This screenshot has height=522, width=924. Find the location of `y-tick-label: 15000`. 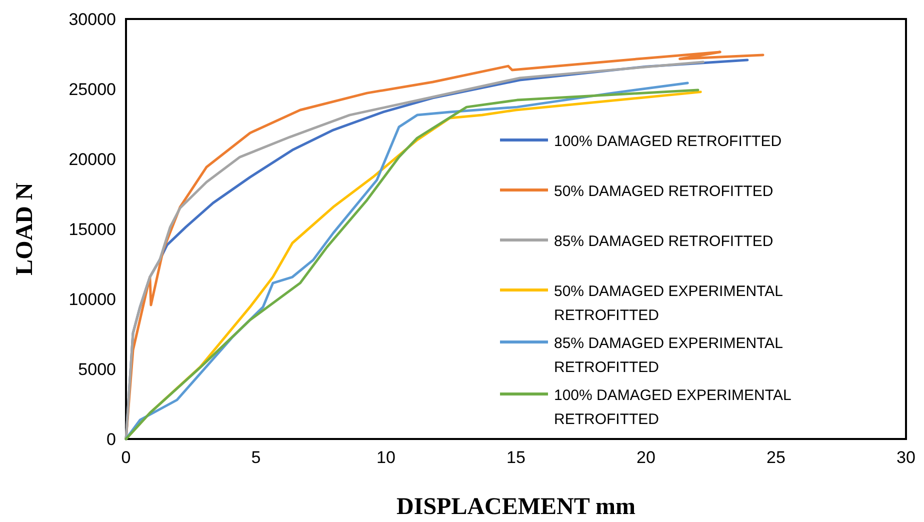

y-tick-label: 15000 is located at coordinates (92, 229).